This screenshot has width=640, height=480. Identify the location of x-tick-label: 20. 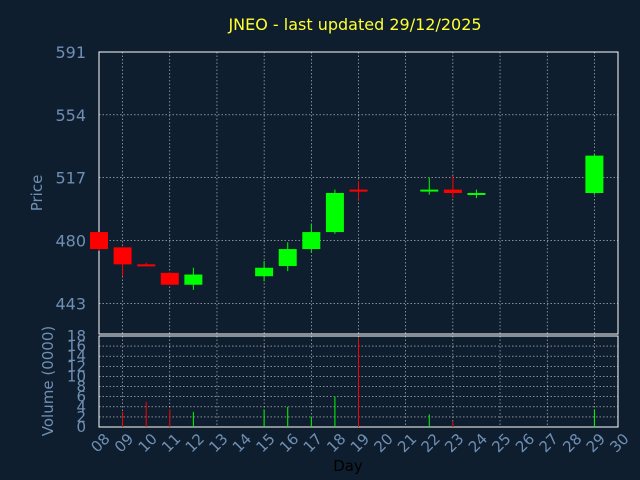
(383, 443).